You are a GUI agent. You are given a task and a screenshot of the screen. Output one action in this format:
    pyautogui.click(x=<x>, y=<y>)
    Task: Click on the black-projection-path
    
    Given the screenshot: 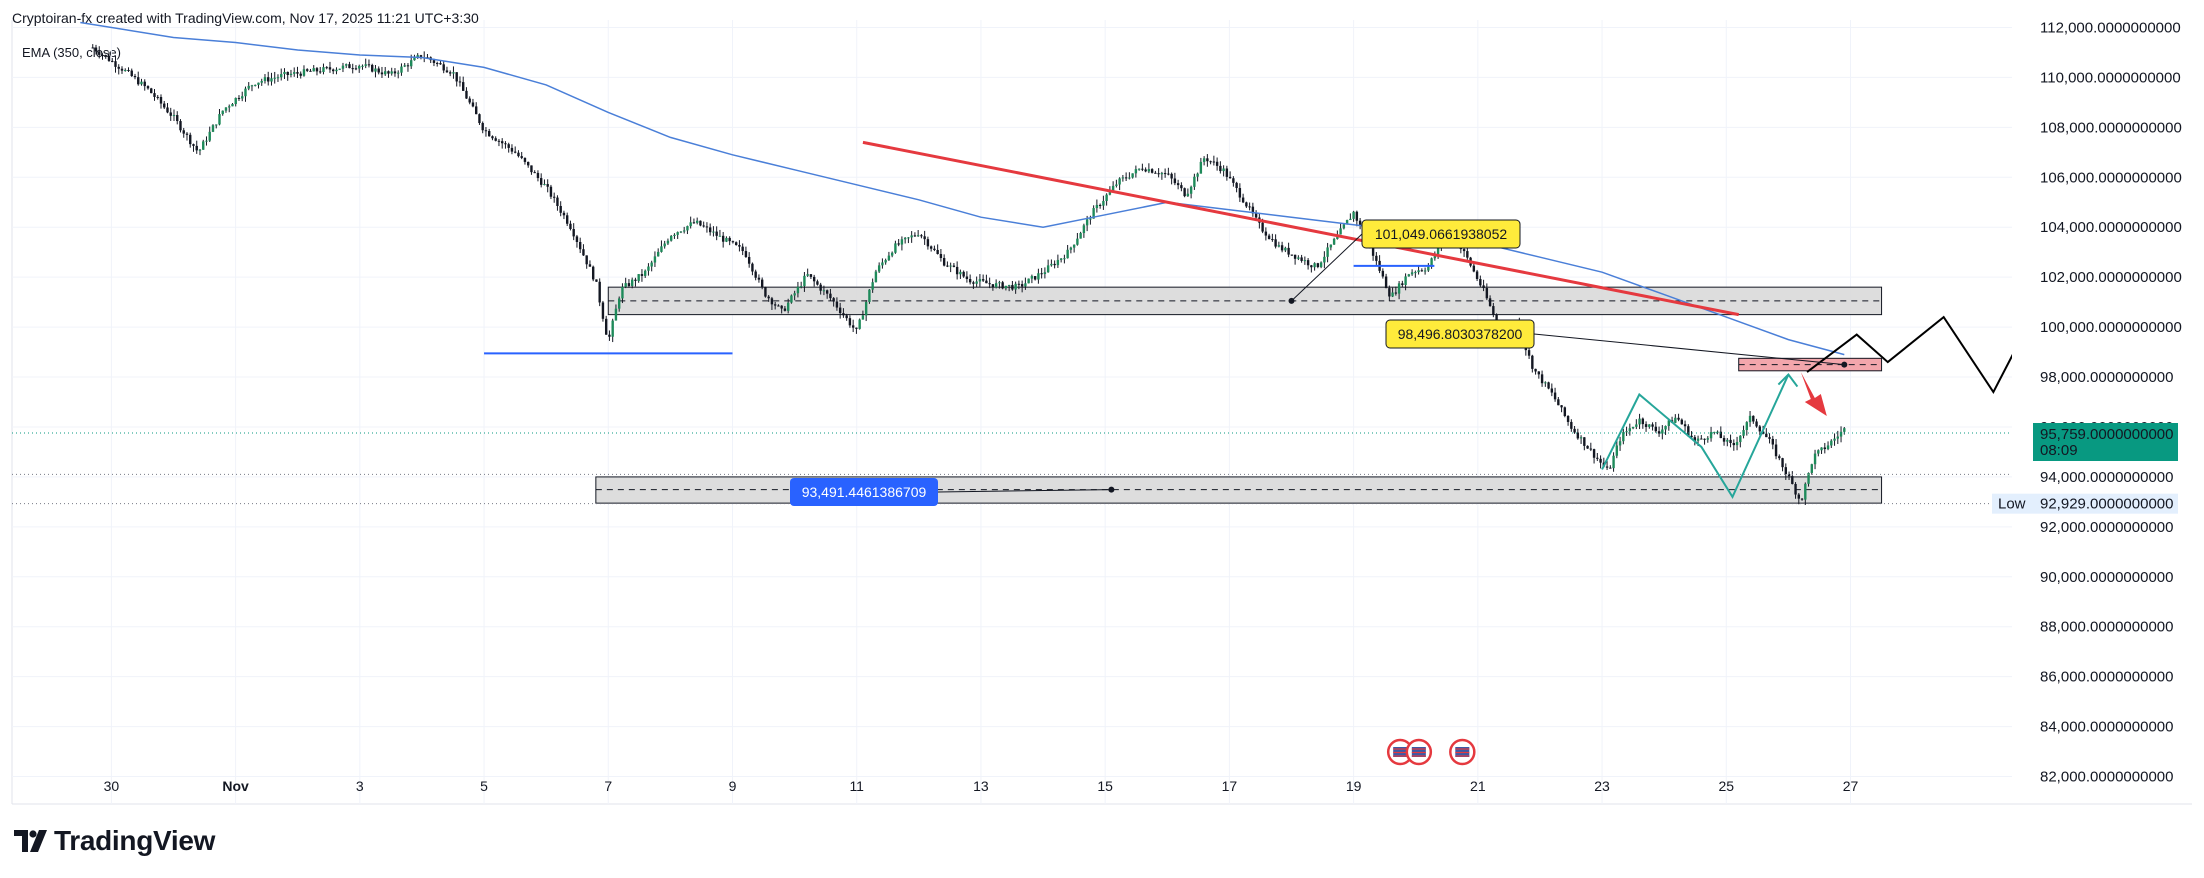 What is the action you would take?
    pyautogui.click(x=1930, y=333)
    